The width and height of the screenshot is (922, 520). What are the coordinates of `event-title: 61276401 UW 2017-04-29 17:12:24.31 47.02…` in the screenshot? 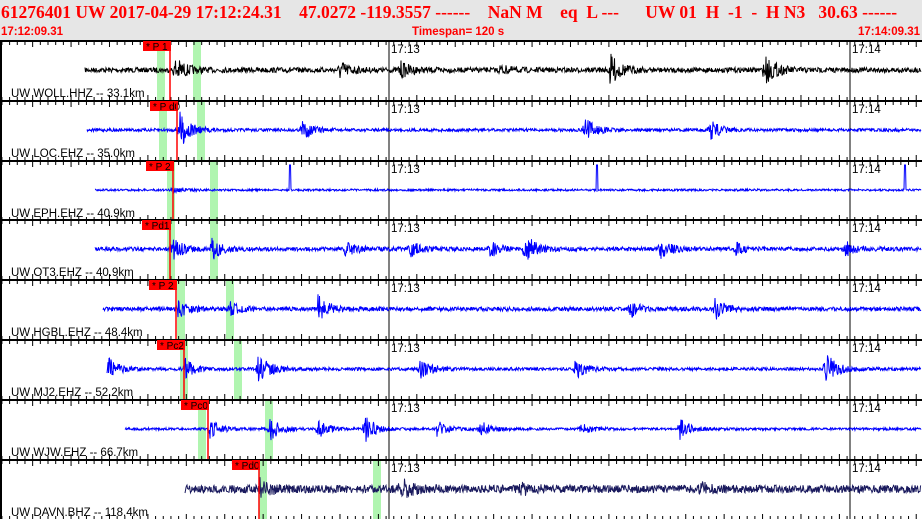 It's located at (449, 12).